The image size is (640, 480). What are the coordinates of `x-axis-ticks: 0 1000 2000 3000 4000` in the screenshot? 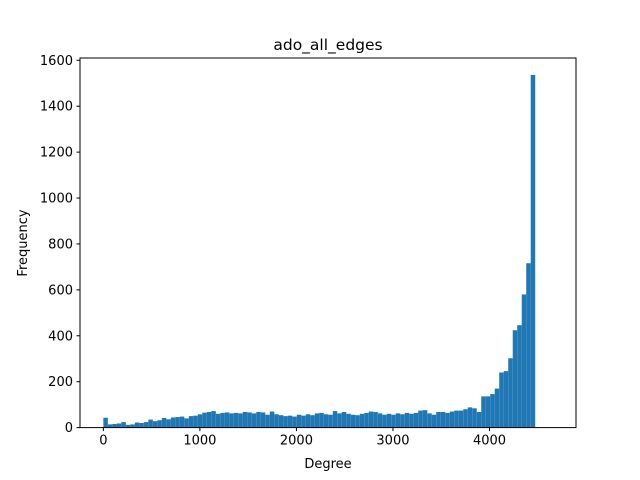 It's located at (302, 438).